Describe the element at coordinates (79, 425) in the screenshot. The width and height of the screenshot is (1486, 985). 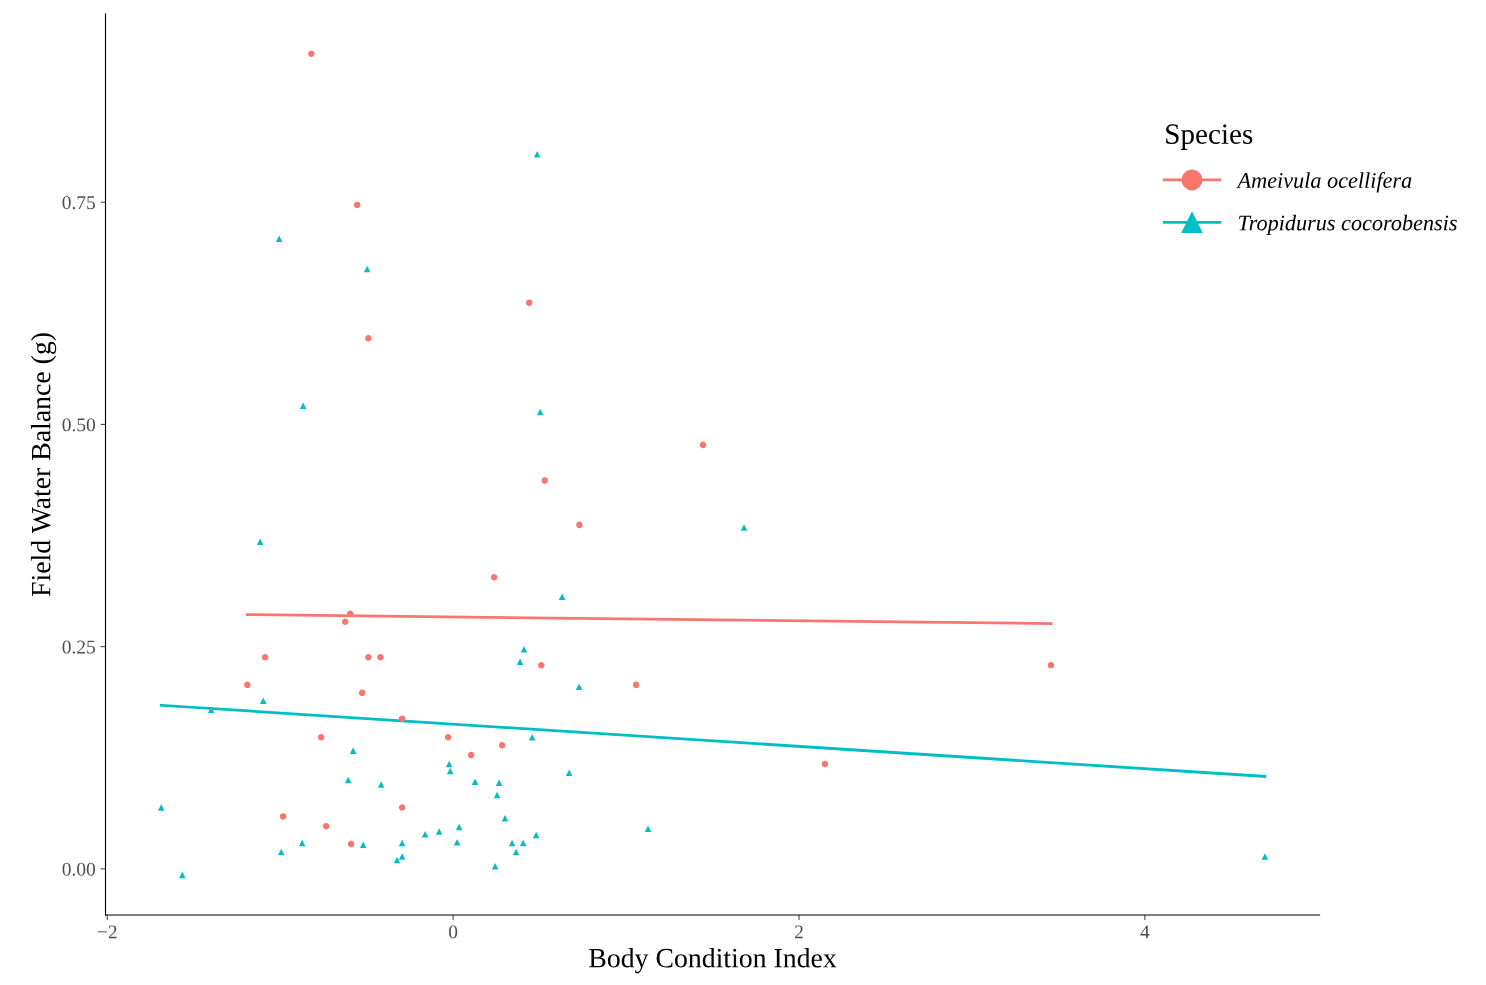
I see `y-tick-label: 0.50` at that location.